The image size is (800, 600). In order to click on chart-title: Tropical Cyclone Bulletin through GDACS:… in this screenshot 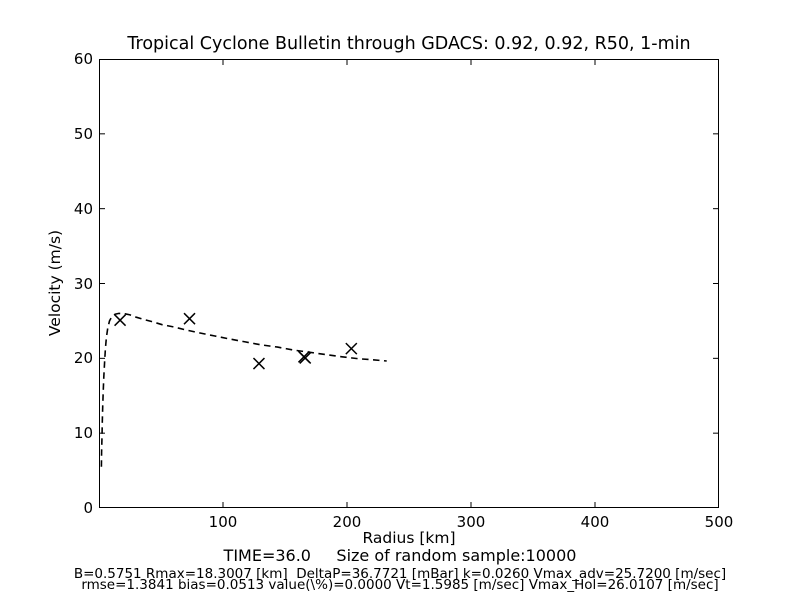, I will do `click(409, 44)`.